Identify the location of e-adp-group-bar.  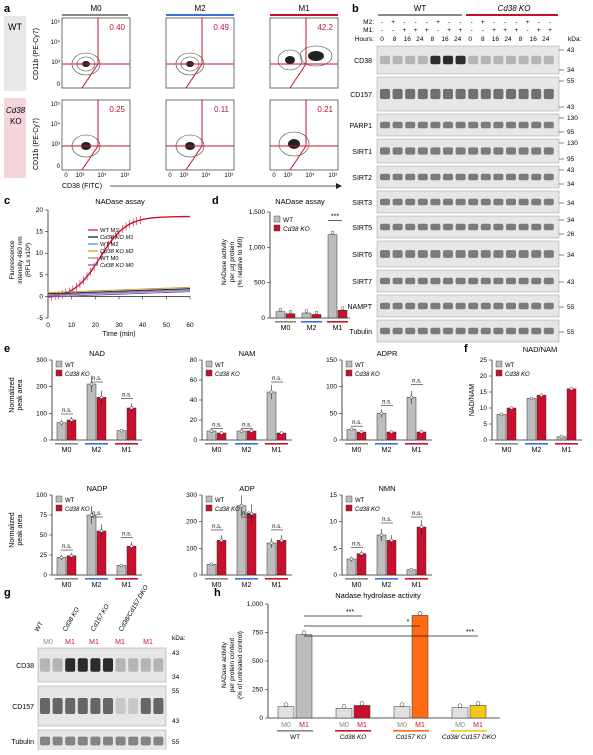
(276, 579).